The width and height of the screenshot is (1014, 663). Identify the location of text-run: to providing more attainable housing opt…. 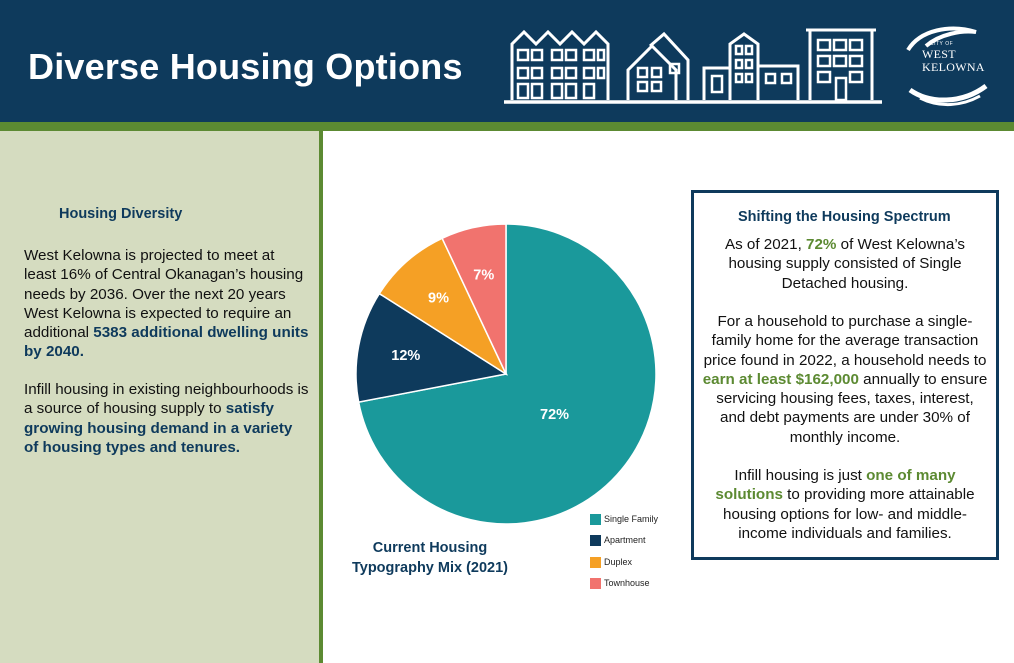
(849, 514).